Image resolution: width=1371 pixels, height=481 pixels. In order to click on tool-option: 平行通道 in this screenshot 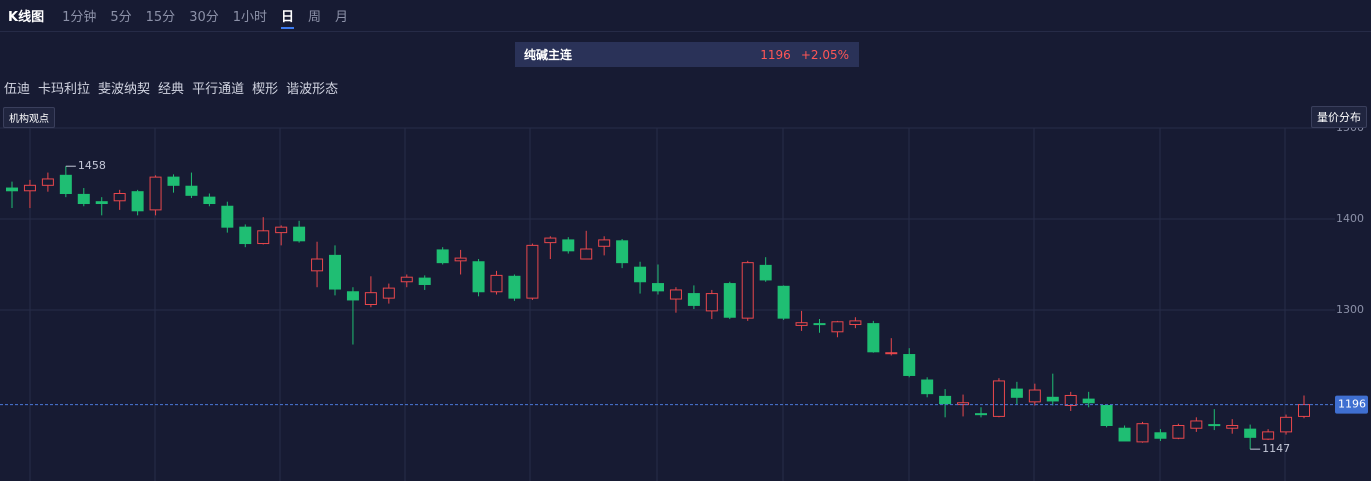, I will do `click(218, 89)`.